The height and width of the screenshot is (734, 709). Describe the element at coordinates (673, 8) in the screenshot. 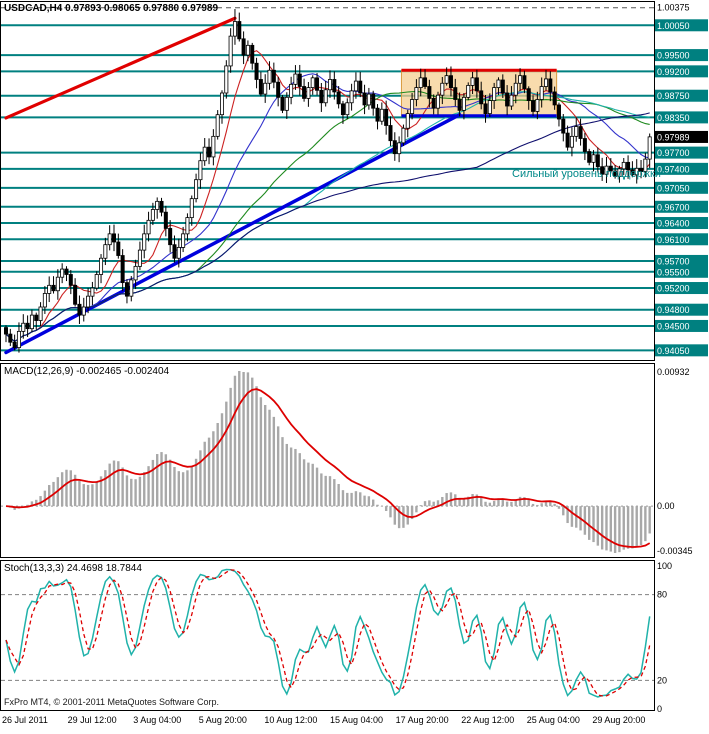

I see `axis-scale-top-label: 1.00375` at that location.